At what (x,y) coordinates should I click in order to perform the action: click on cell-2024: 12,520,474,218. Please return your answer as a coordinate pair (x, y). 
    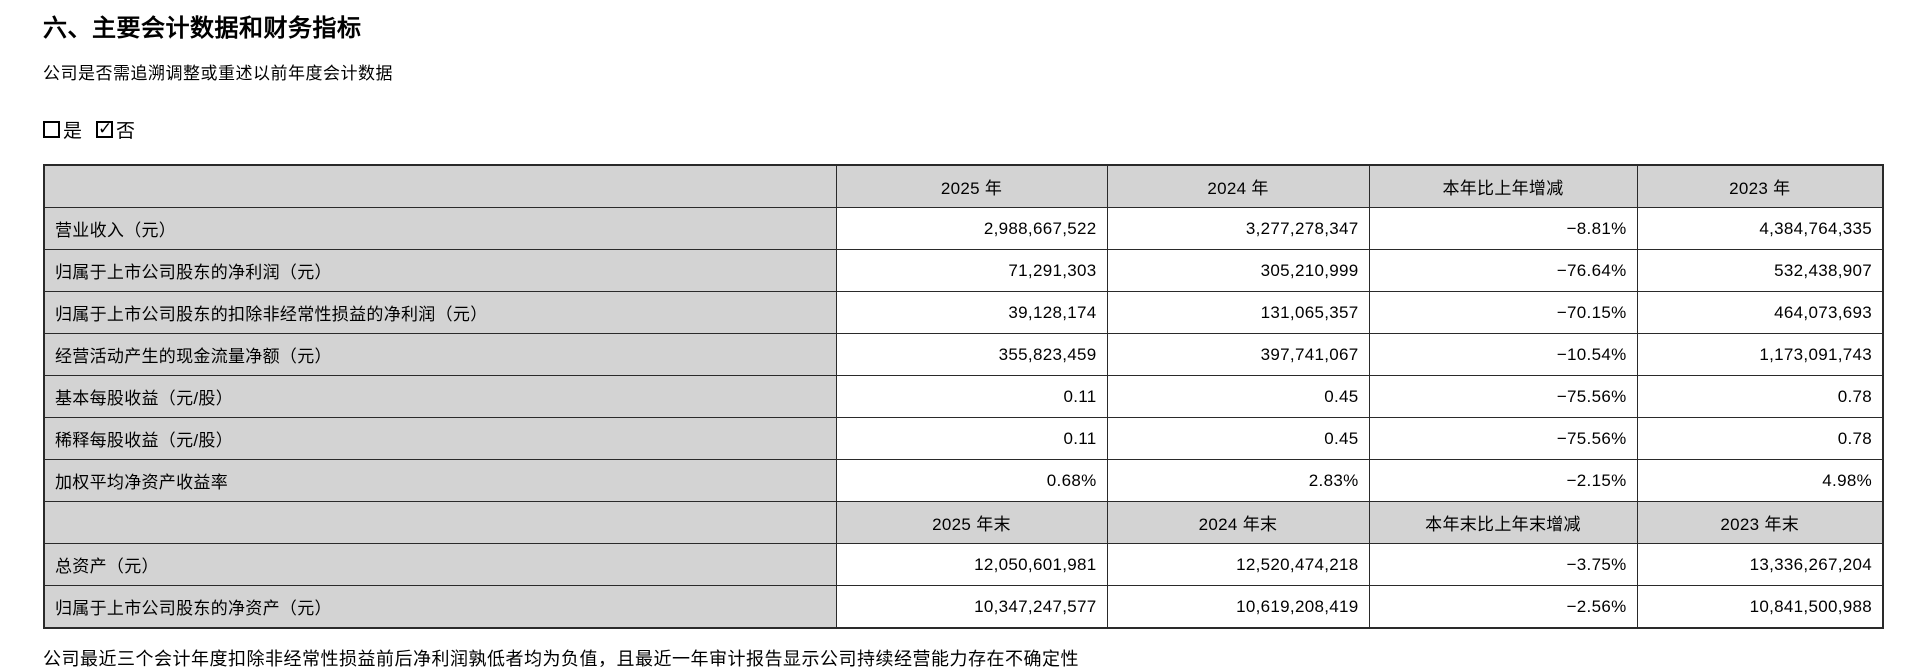
    Looking at the image, I should click on (1238, 564).